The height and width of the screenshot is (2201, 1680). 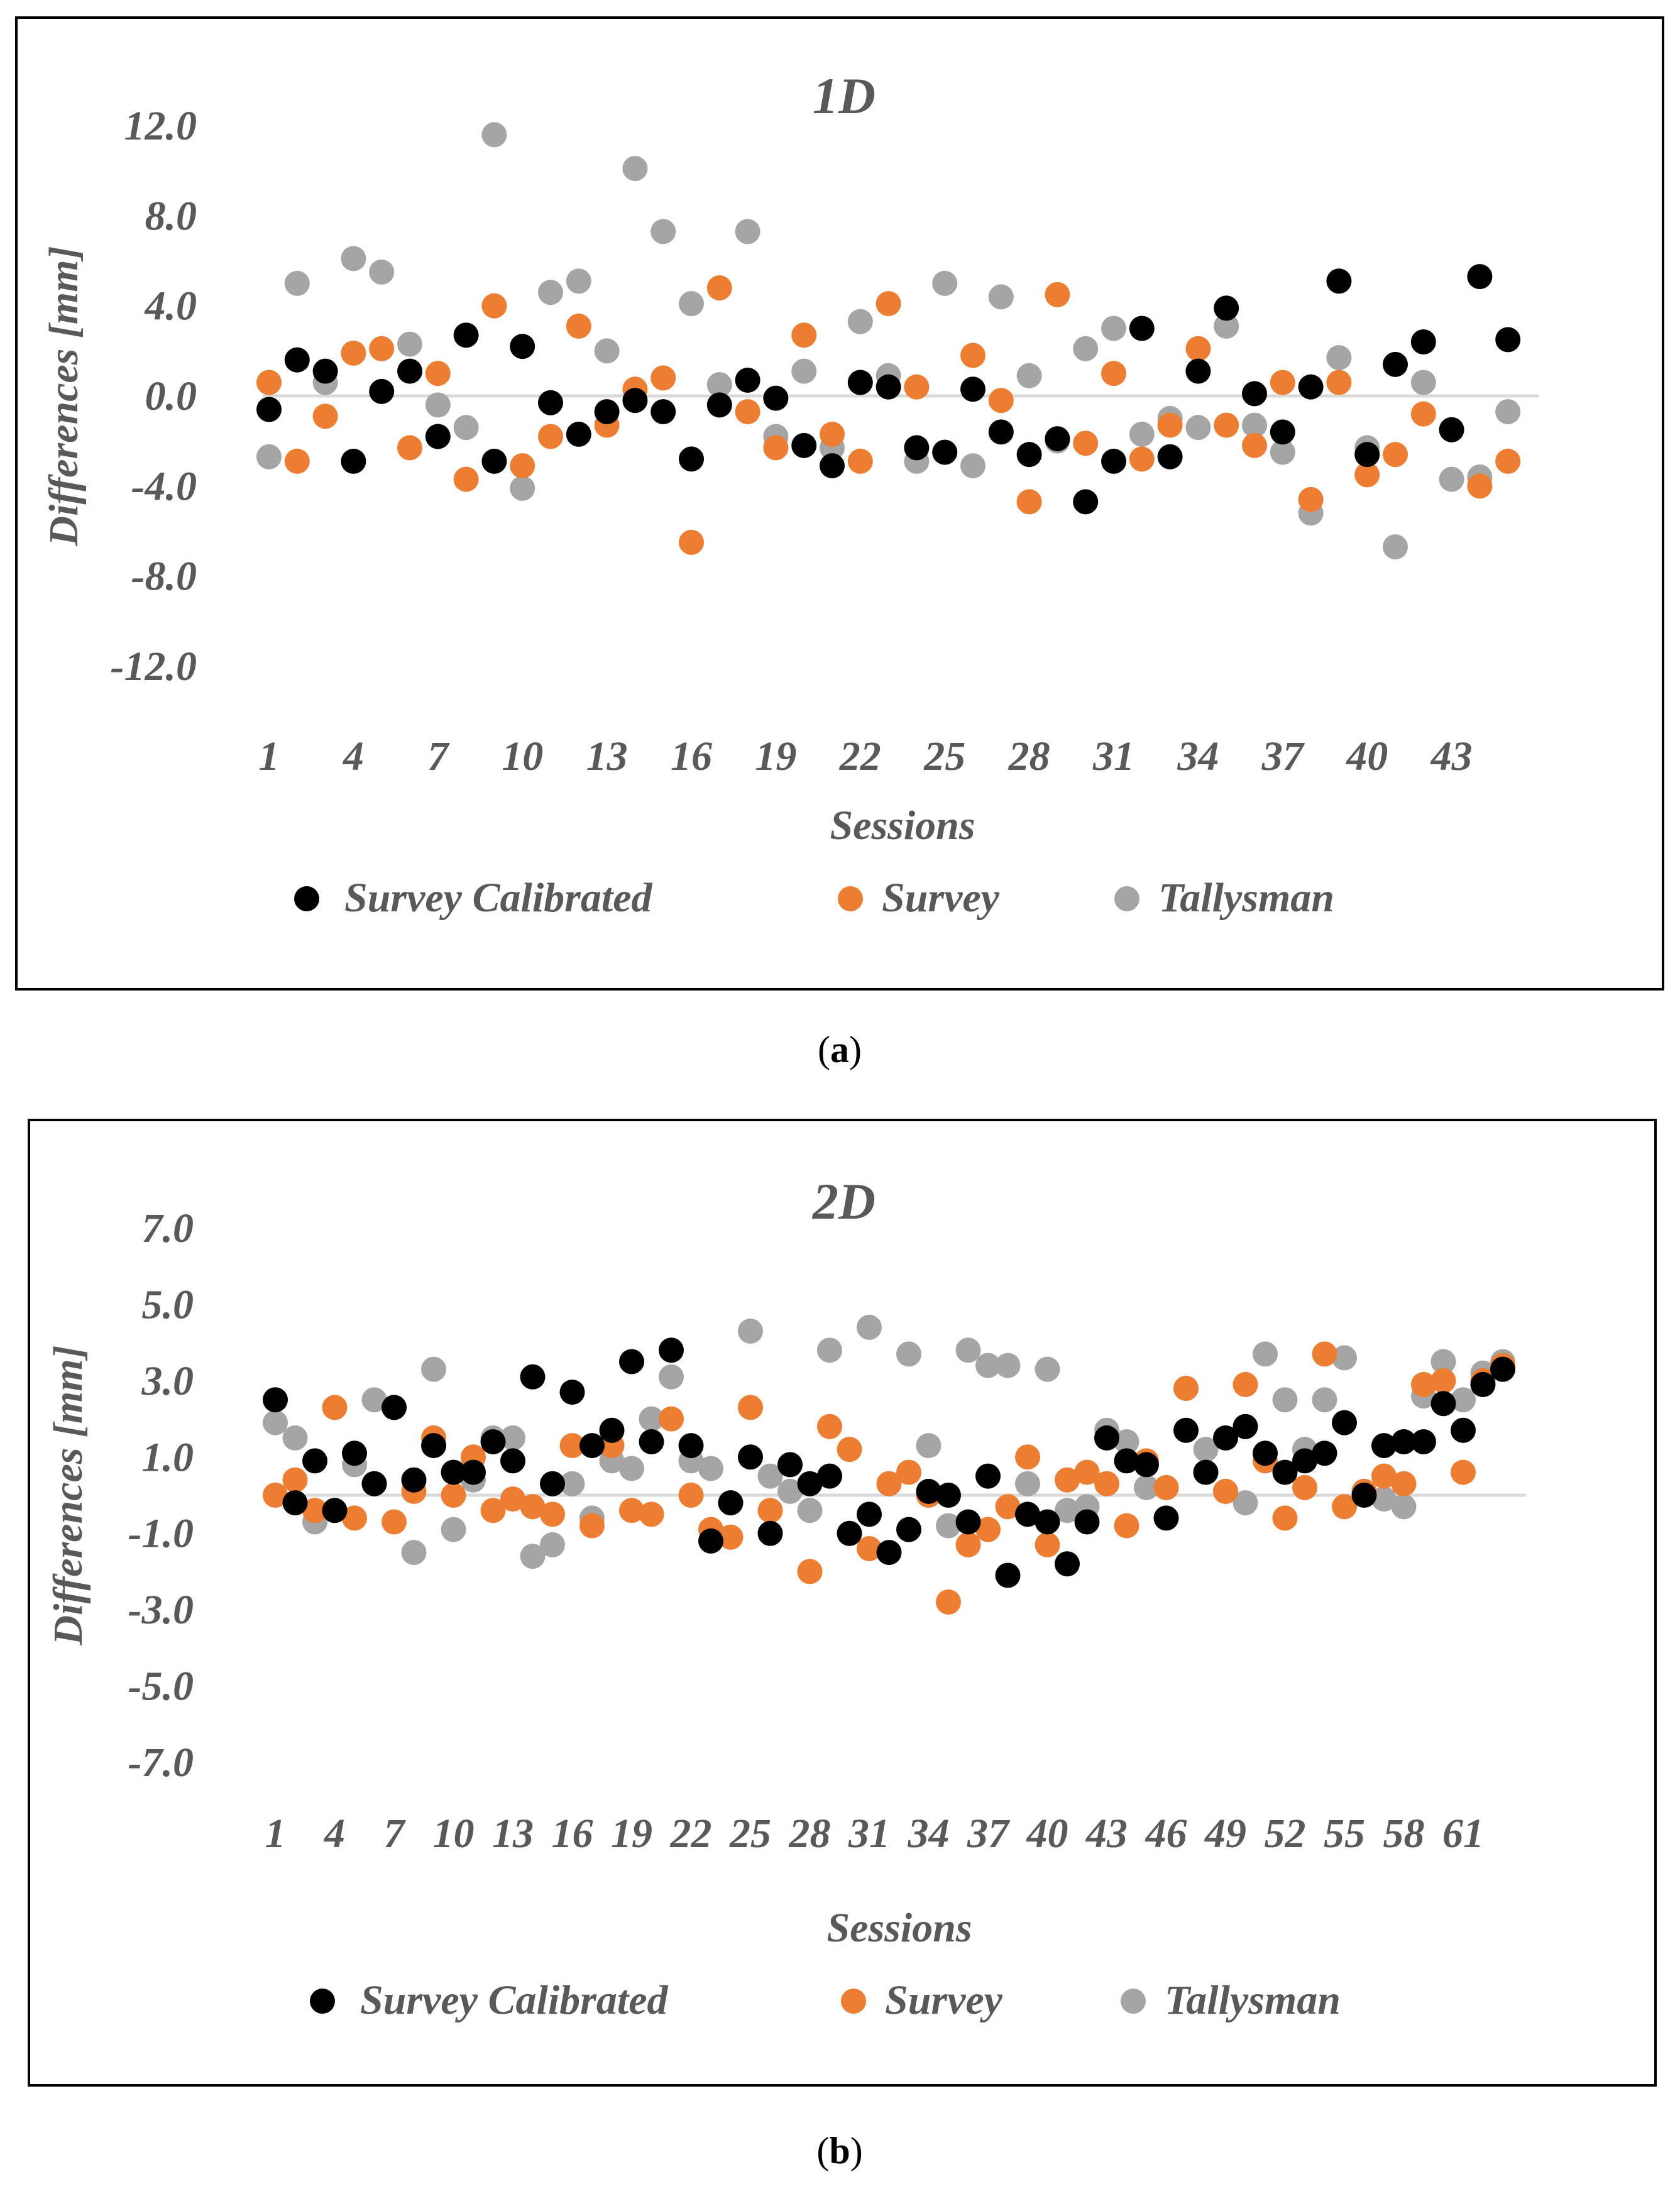 What do you see at coordinates (1285, 1834) in the screenshot?
I see `x-tick-label: 52` at bounding box center [1285, 1834].